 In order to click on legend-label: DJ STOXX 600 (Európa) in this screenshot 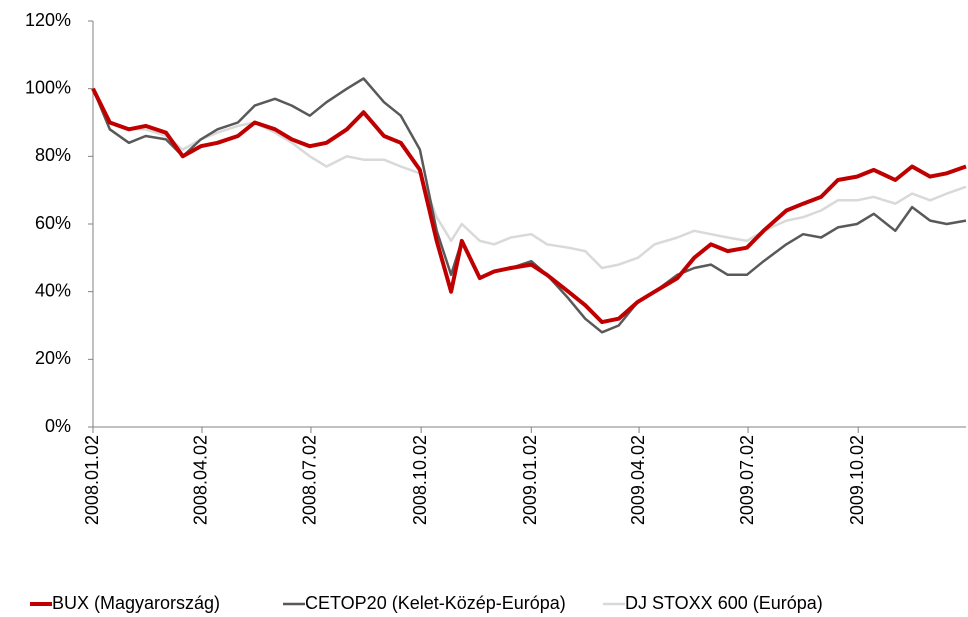, I will do `click(724, 603)`.